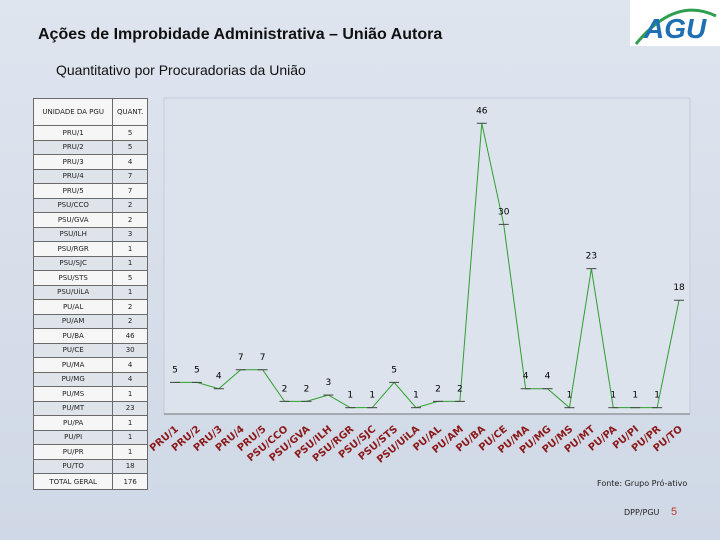 This screenshot has height=540, width=720. What do you see at coordinates (591, 257) in the screenshot?
I see `data-label: 23` at bounding box center [591, 257].